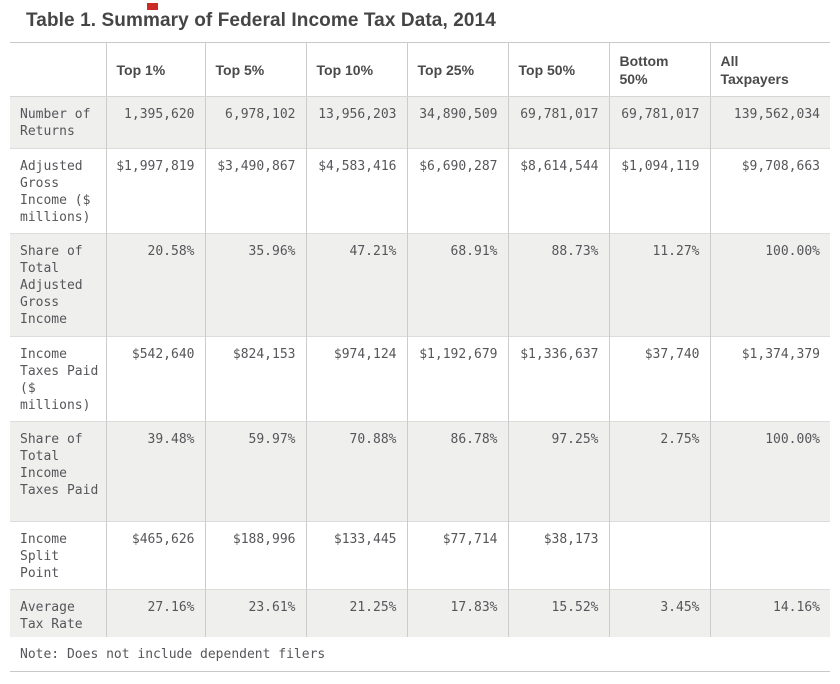 The height and width of the screenshot is (684, 840). I want to click on cell-income-split-point-top-1: $465,626, so click(155, 555).